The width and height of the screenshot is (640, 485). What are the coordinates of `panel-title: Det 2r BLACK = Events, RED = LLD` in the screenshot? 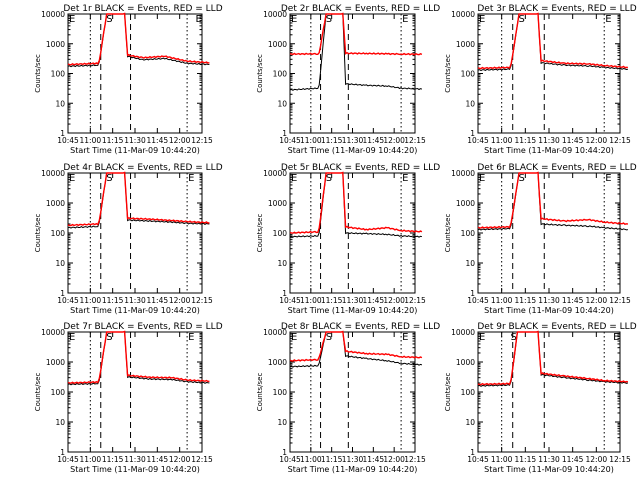 It's located at (360, 9).